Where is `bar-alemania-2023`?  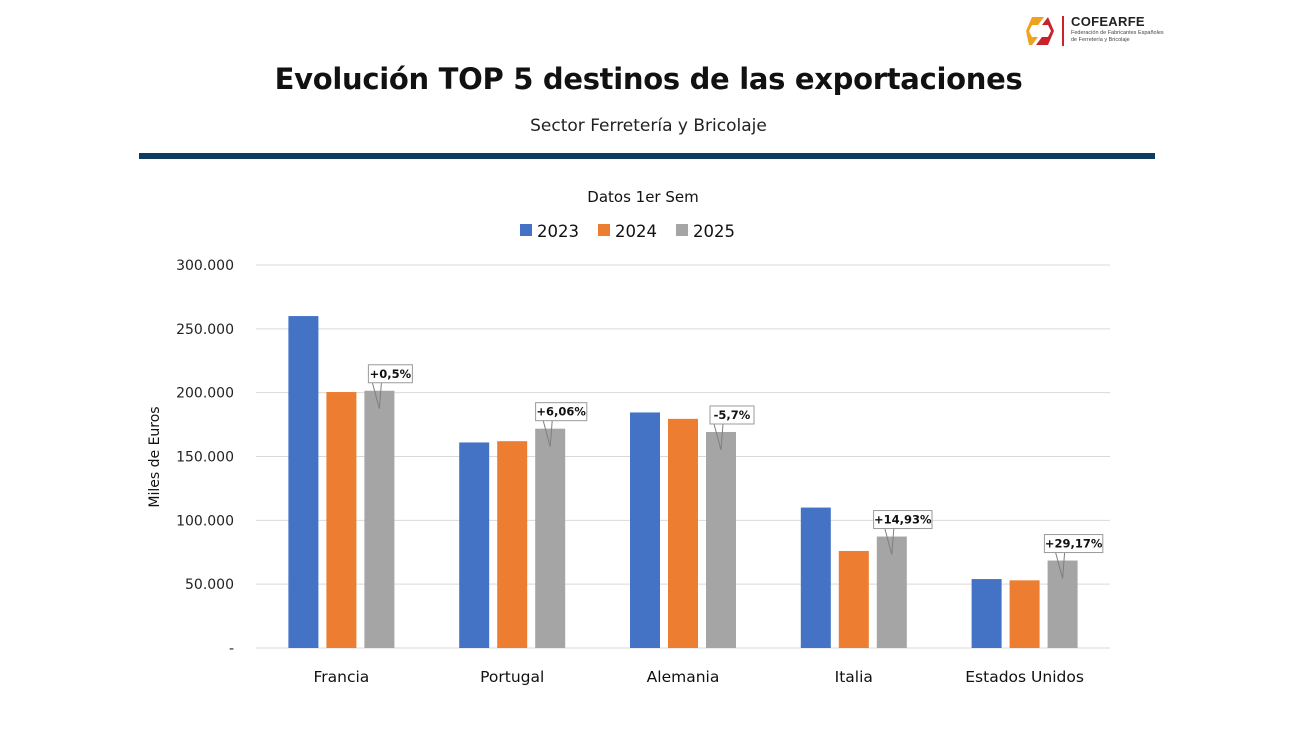
bar-alemania-2023 is located at coordinates (645, 530).